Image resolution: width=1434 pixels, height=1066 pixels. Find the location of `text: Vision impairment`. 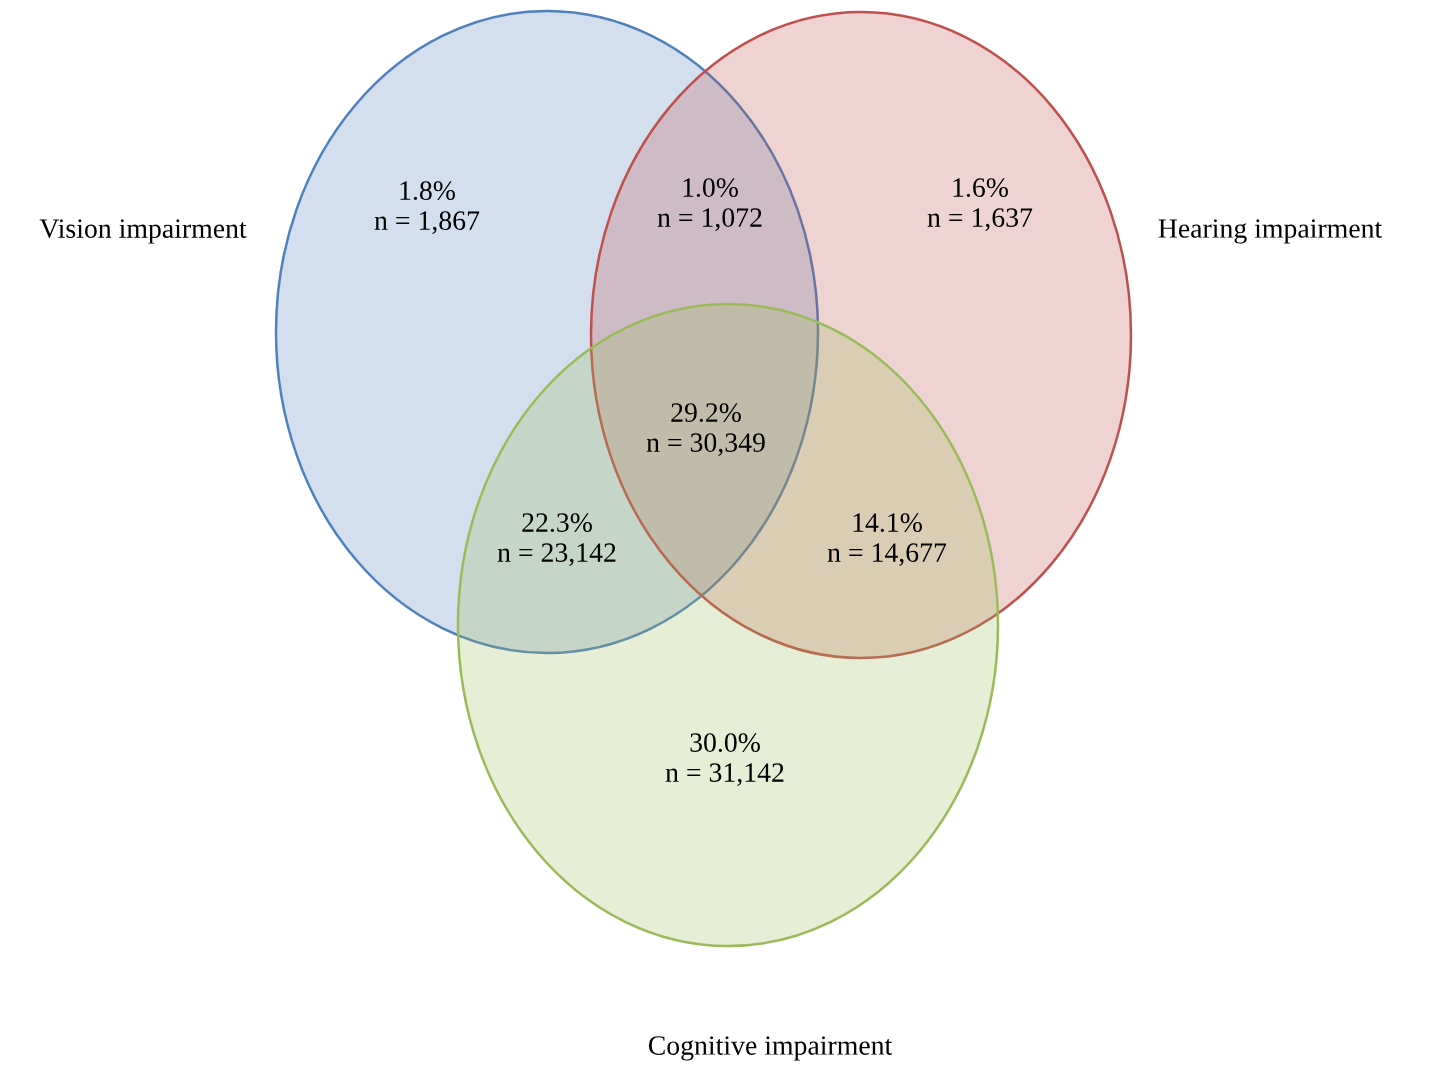

text: Vision impairment is located at coordinates (143, 231).